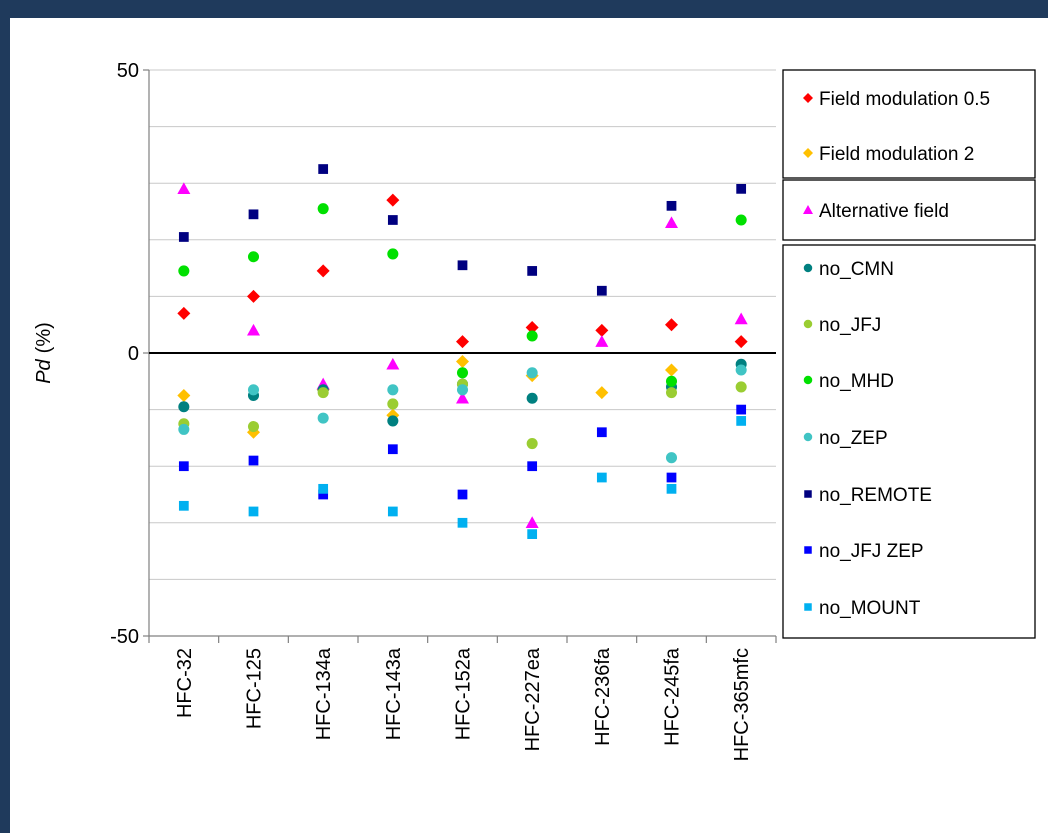 This screenshot has height=833, width=1048. I want to click on legend-label-field-modulation-2: Field modulation 2, so click(896, 154).